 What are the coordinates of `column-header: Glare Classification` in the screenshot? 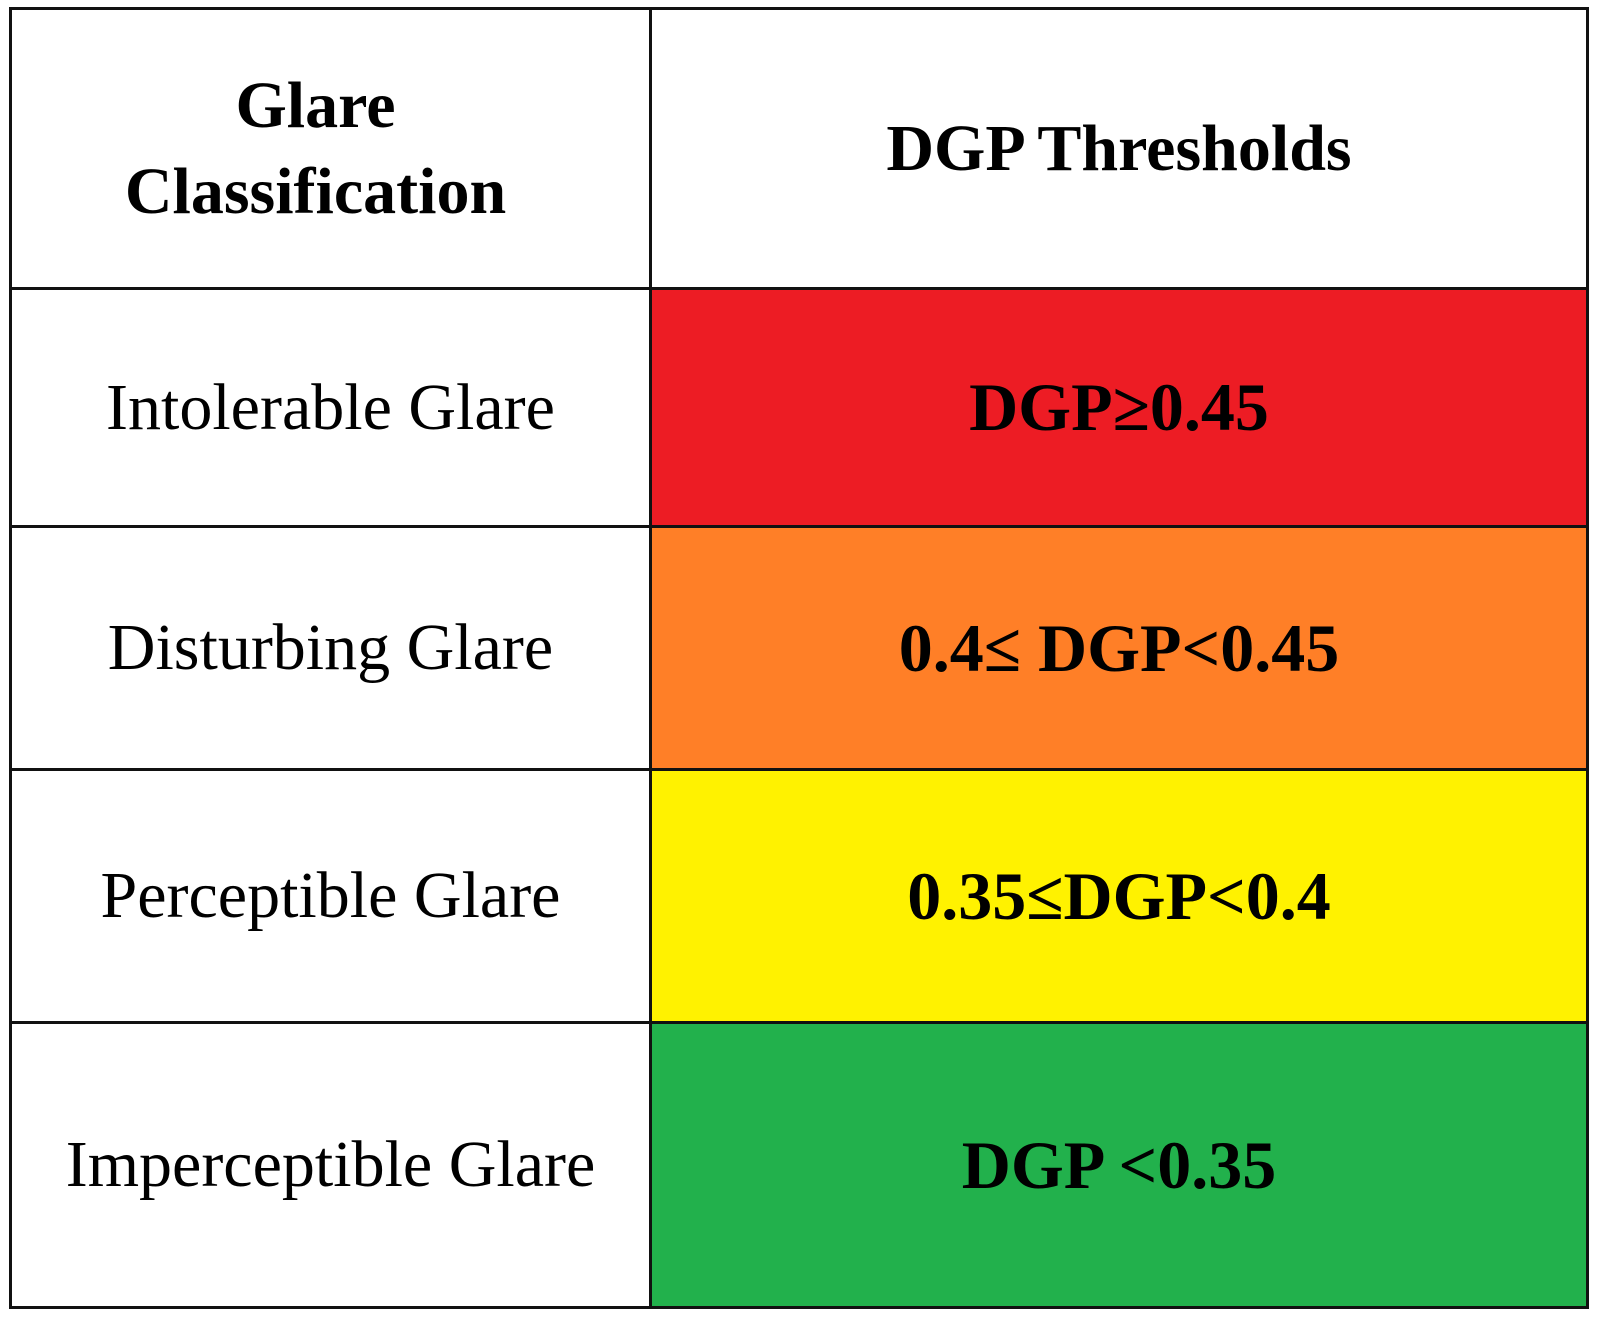 It's located at (330, 148).